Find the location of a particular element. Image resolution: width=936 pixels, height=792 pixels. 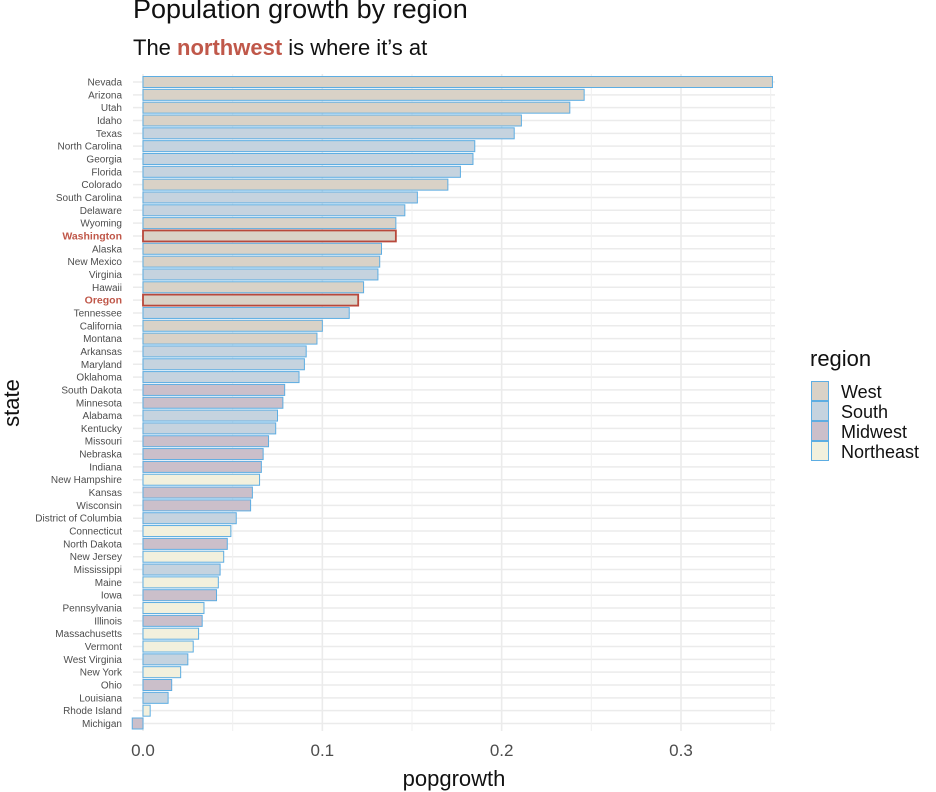

y-tick-label: South Dakota is located at coordinates (91, 390).